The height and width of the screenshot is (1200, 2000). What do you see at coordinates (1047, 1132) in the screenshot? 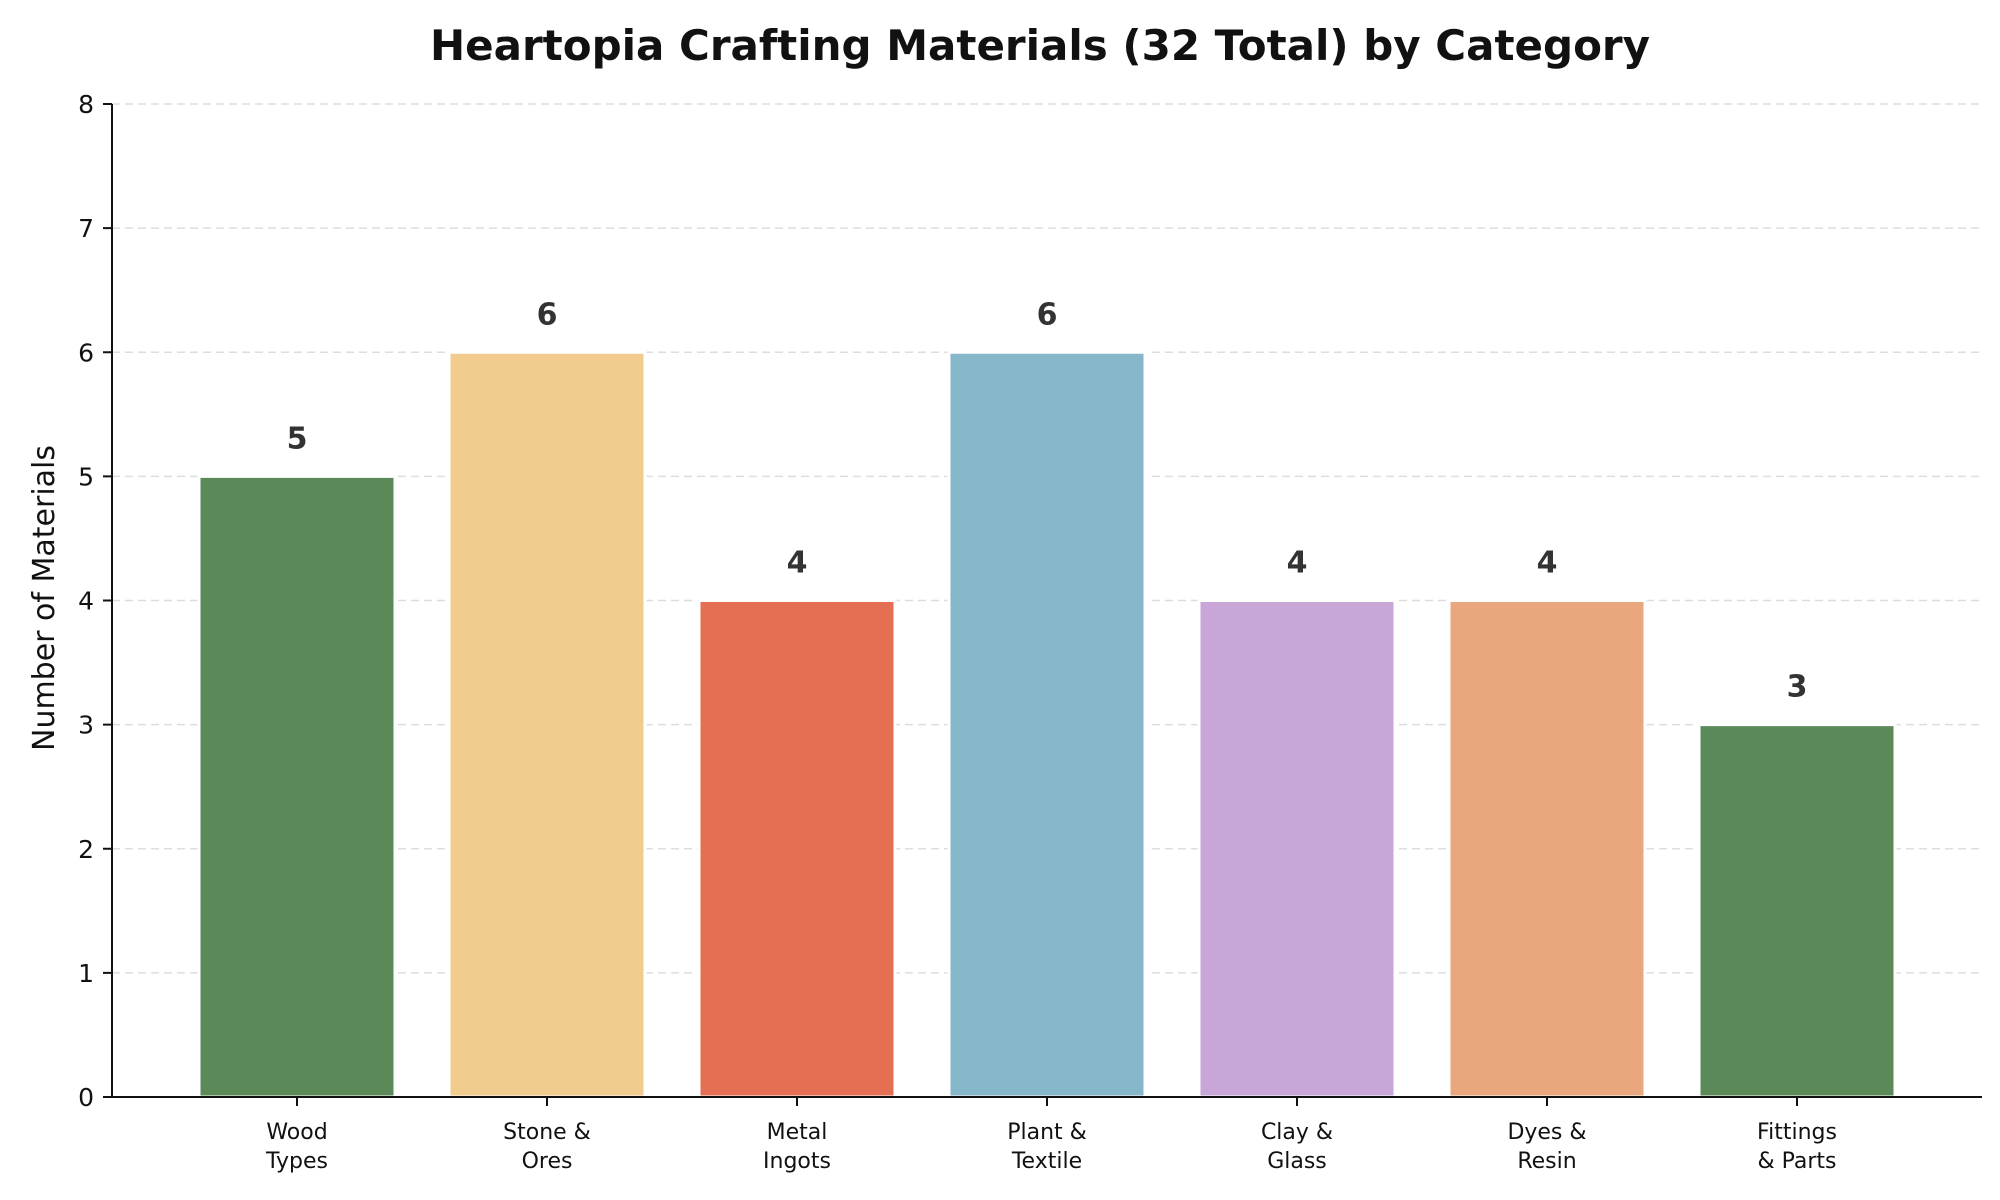
I see `x-tick-label: Plant &` at bounding box center [1047, 1132].